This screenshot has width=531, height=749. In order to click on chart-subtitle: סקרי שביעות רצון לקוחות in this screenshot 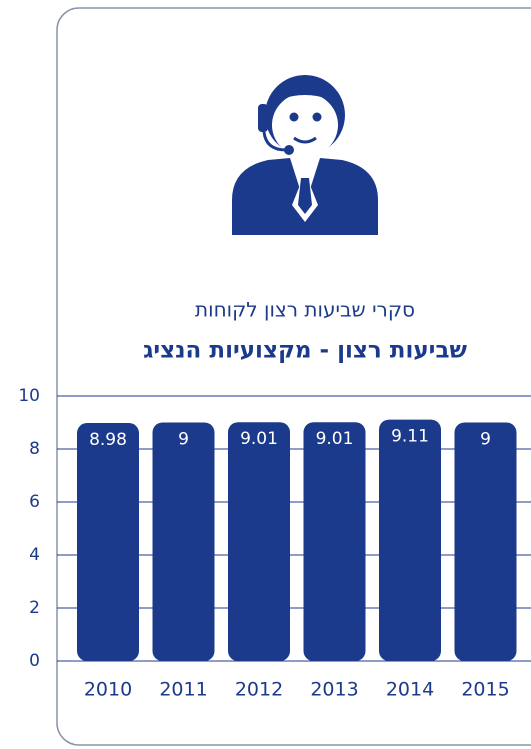, I will do `click(305, 310)`.